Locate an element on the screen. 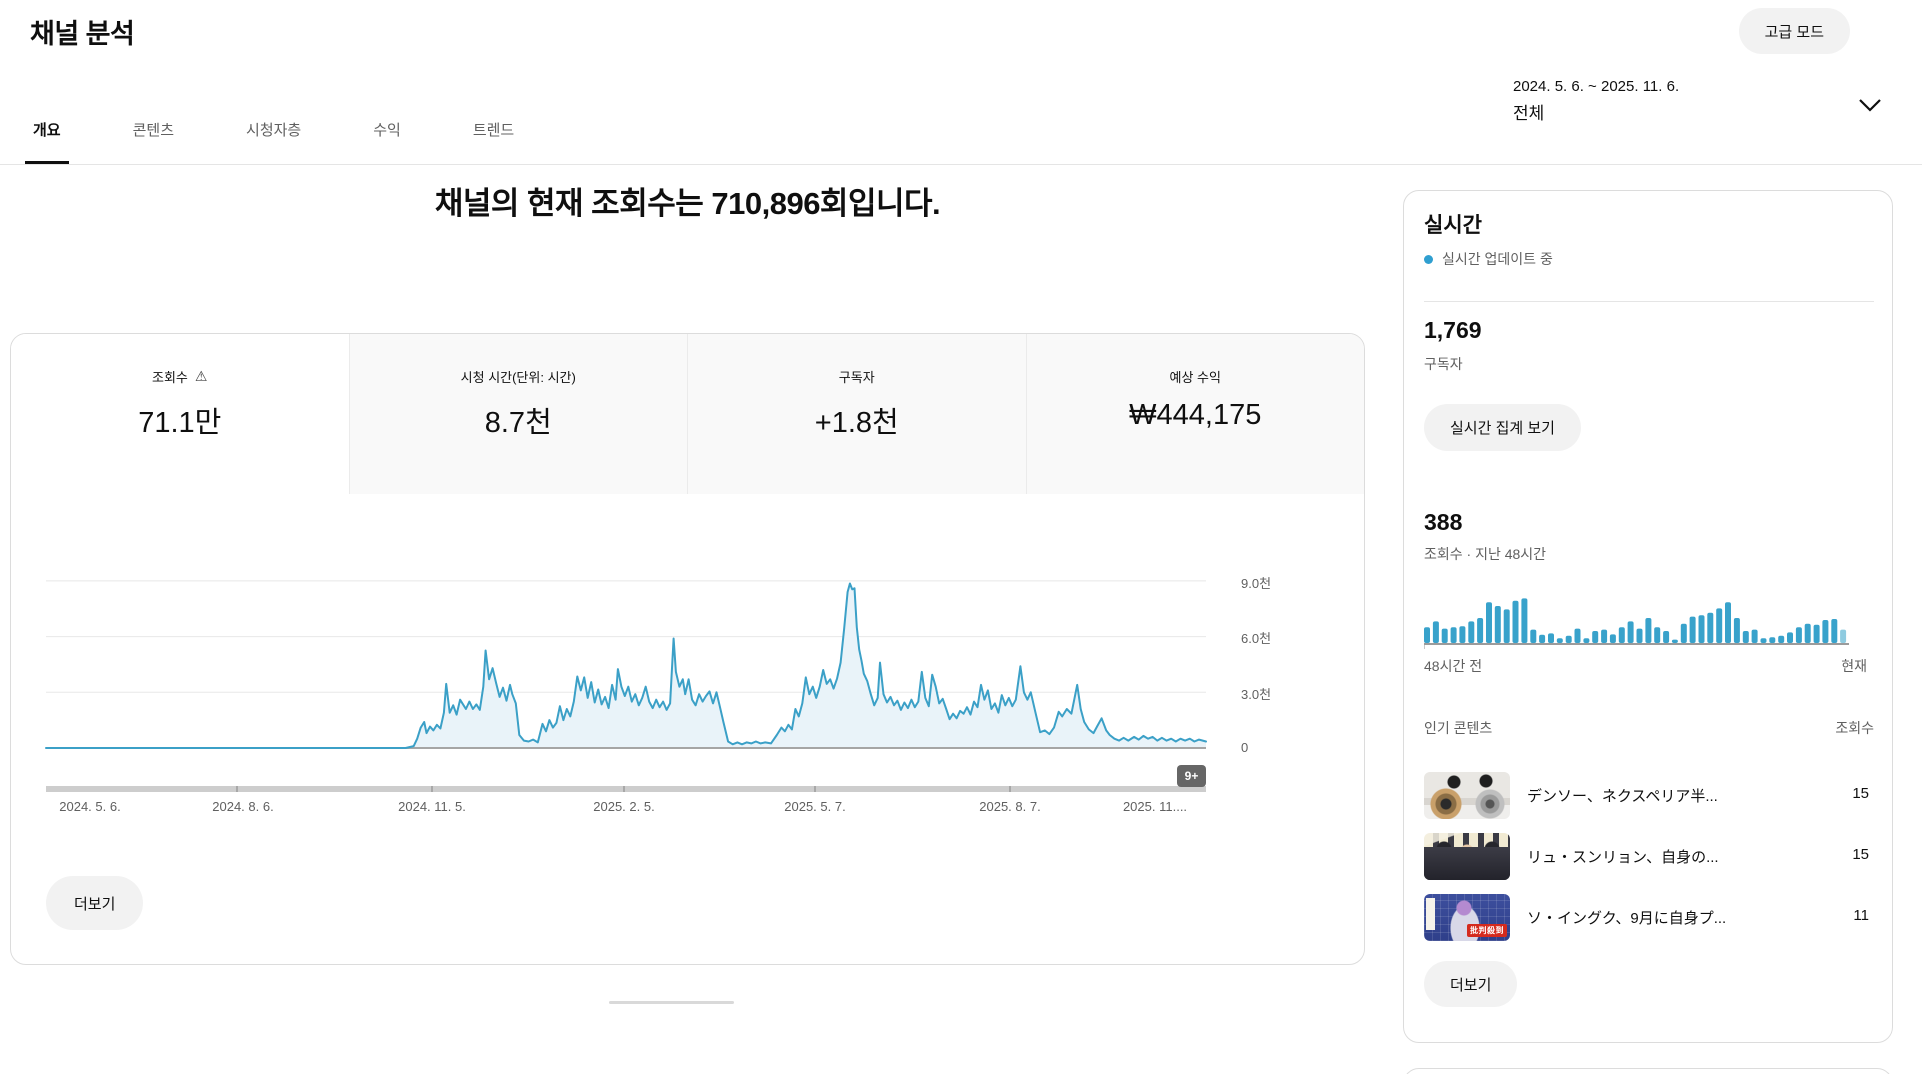 The image size is (1922, 1074). see-live-count-button: 실시간 집계 보기 is located at coordinates (1502, 427).